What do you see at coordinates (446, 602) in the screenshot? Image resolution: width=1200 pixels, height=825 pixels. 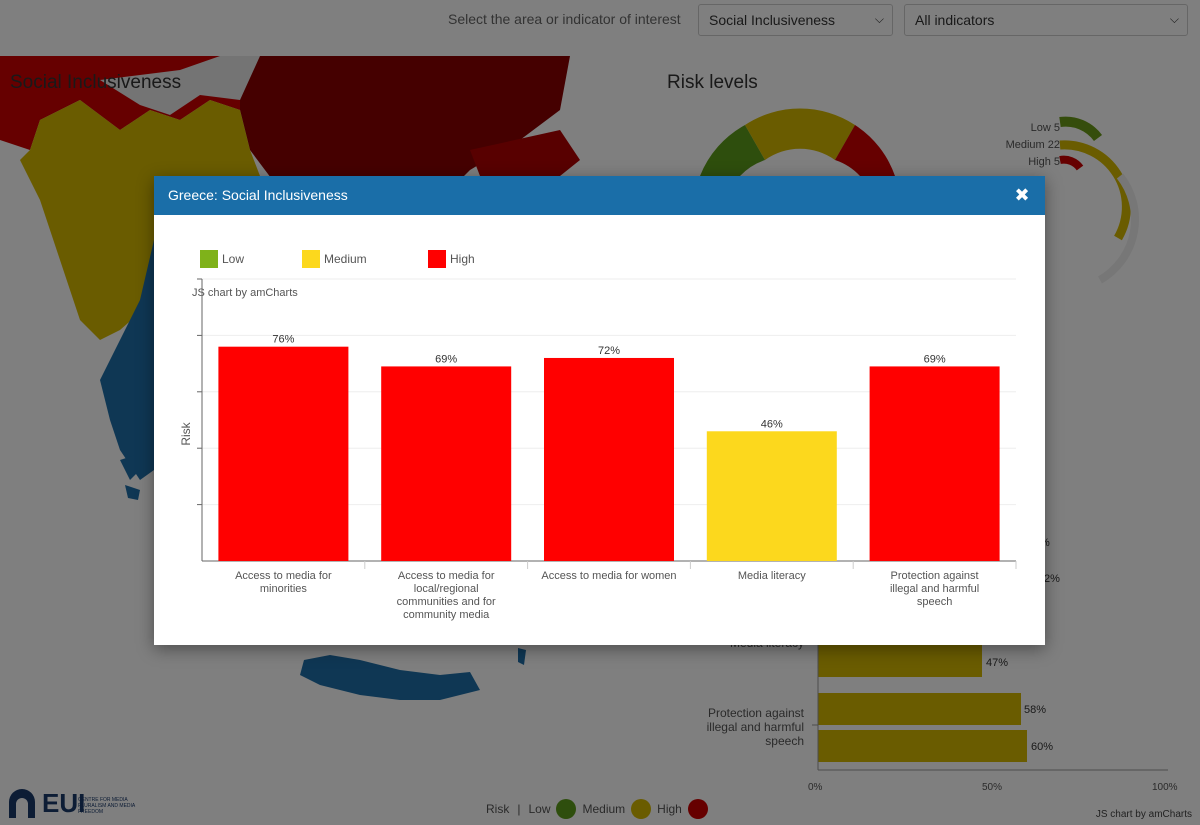 I see `category-label-line: communities and for` at bounding box center [446, 602].